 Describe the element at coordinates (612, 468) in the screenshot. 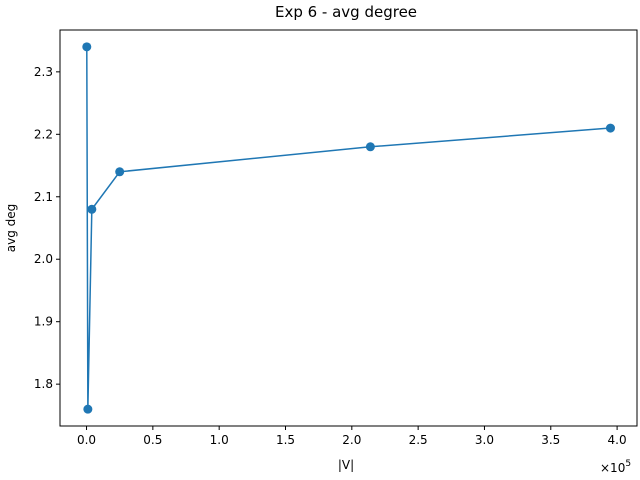

I see `x-axis-offset-base: ×10` at that location.